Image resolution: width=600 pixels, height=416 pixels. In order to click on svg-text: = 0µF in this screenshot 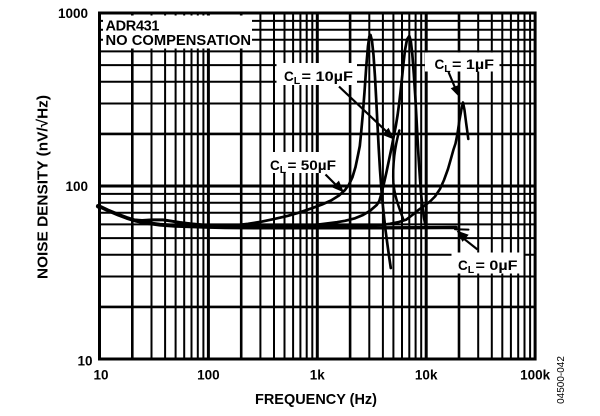, I will do `click(497, 265)`.